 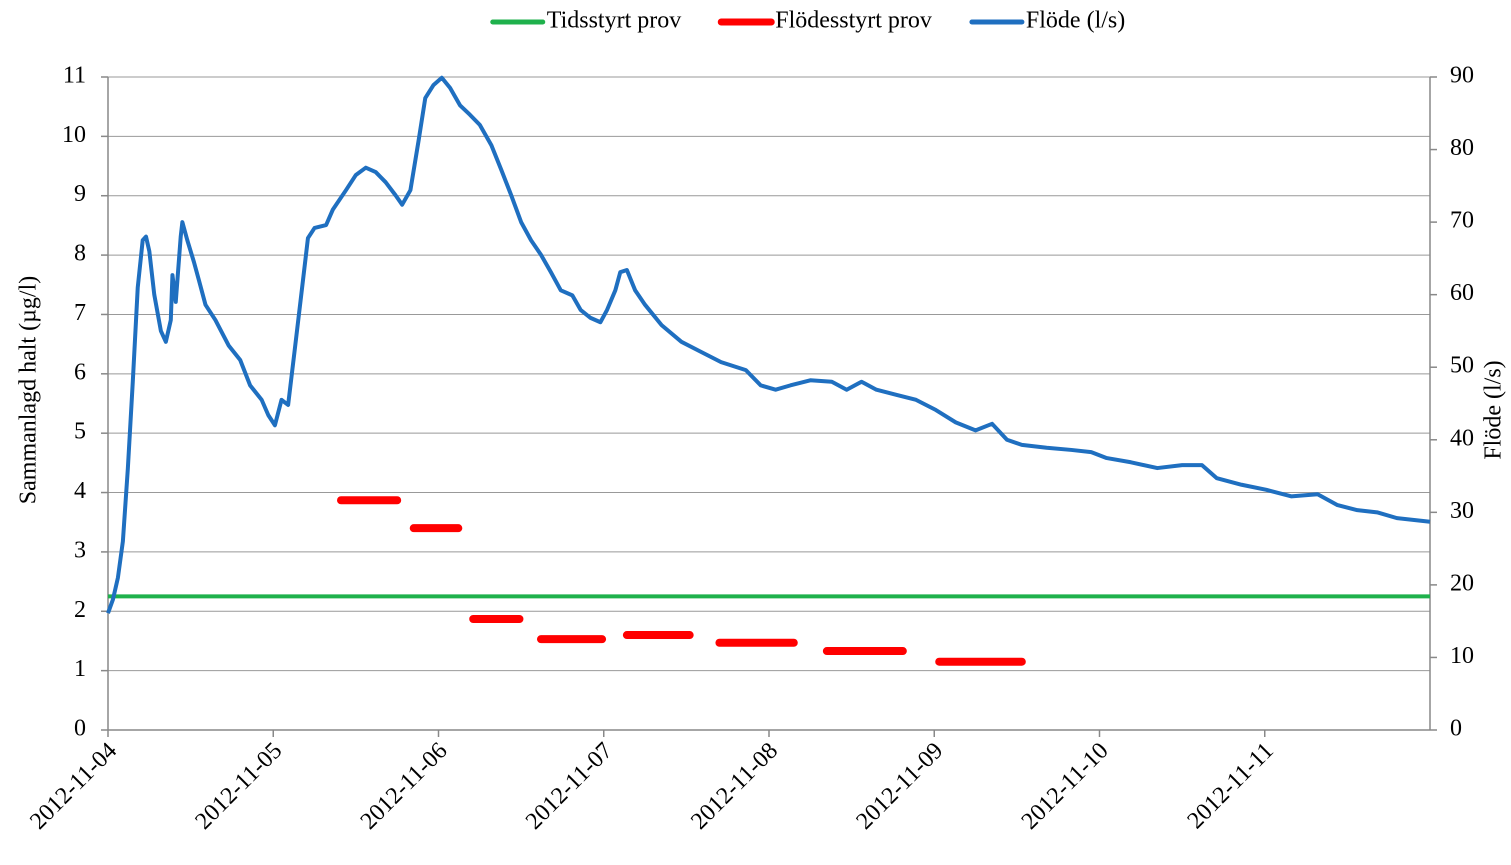 What do you see at coordinates (614, 21) in the screenshot?
I see `legend-label: Tidsstyrt prov` at bounding box center [614, 21].